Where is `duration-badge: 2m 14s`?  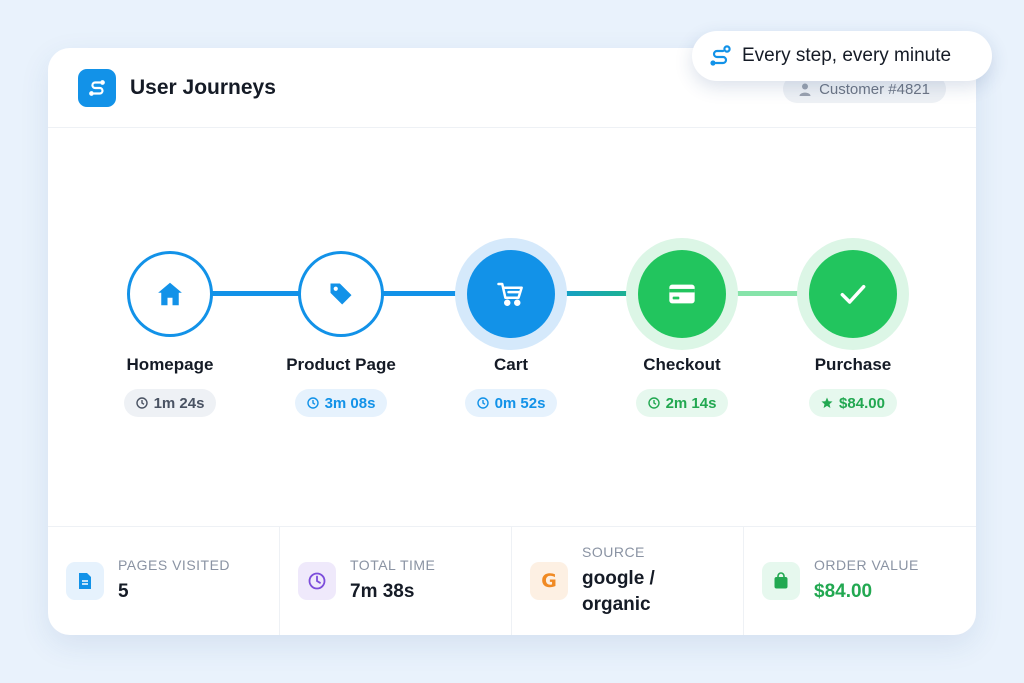
duration-badge: 2m 14s is located at coordinates (682, 403).